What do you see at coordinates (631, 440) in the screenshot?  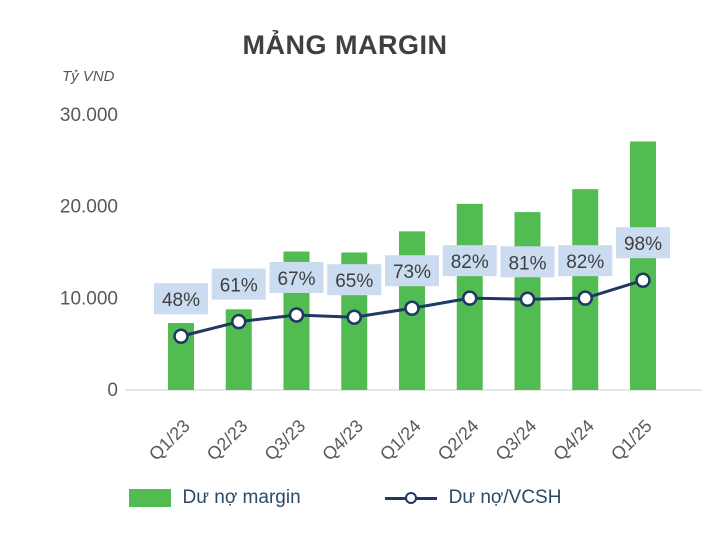 I see `x-tick-label: Q1/25` at bounding box center [631, 440].